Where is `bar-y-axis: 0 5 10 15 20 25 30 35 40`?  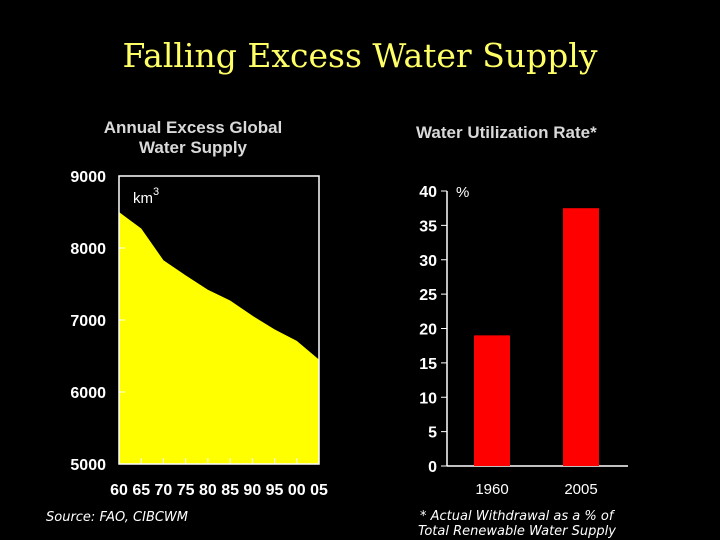
bar-y-axis: 0 5 10 15 20 25 30 35 40 is located at coordinates (433, 330).